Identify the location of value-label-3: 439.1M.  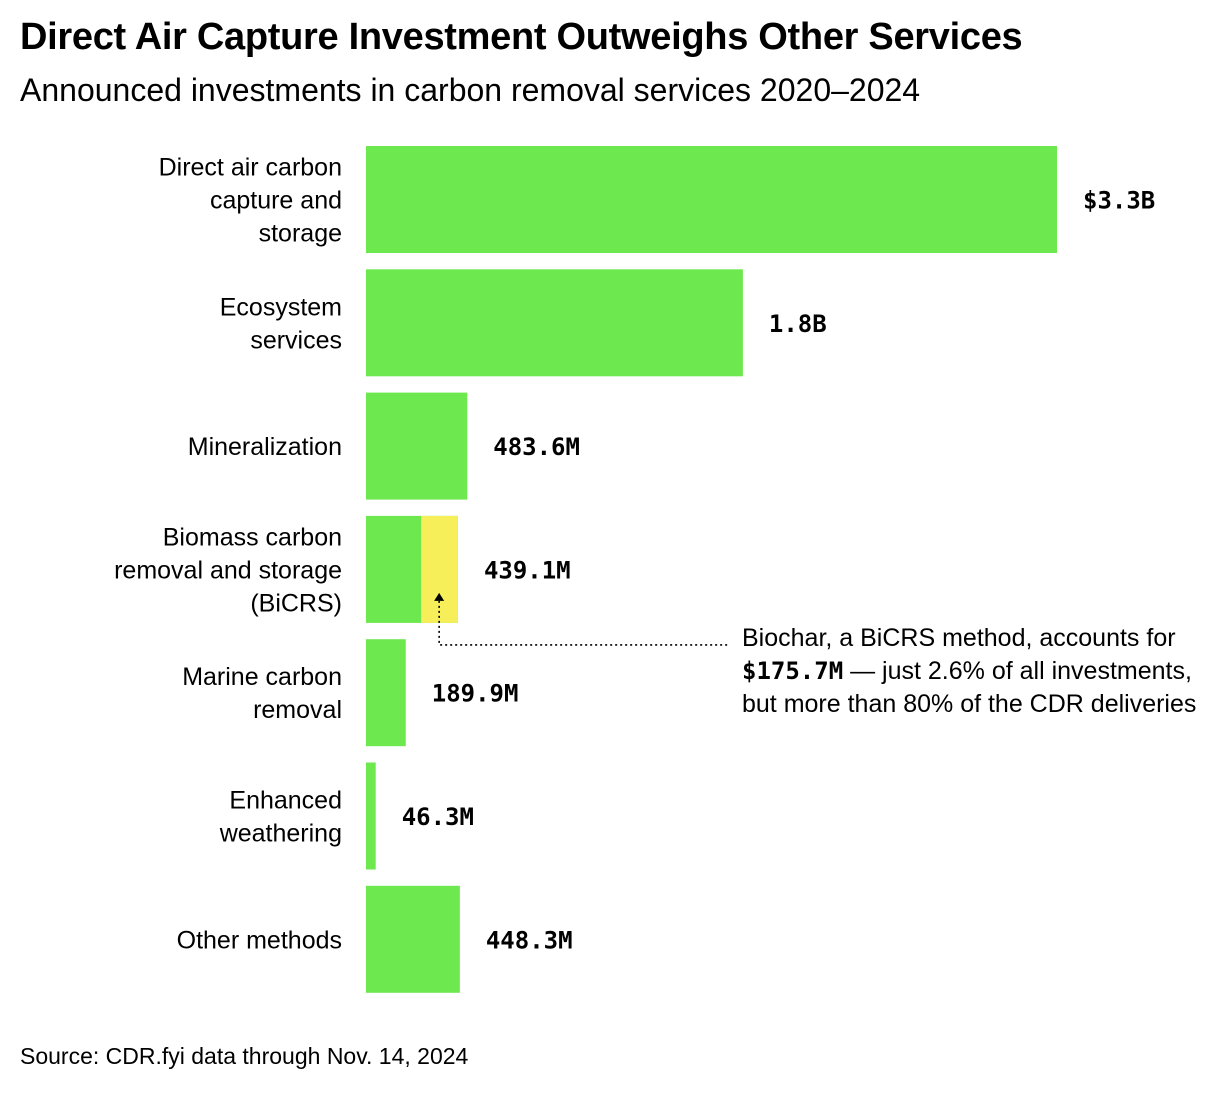
(527, 570).